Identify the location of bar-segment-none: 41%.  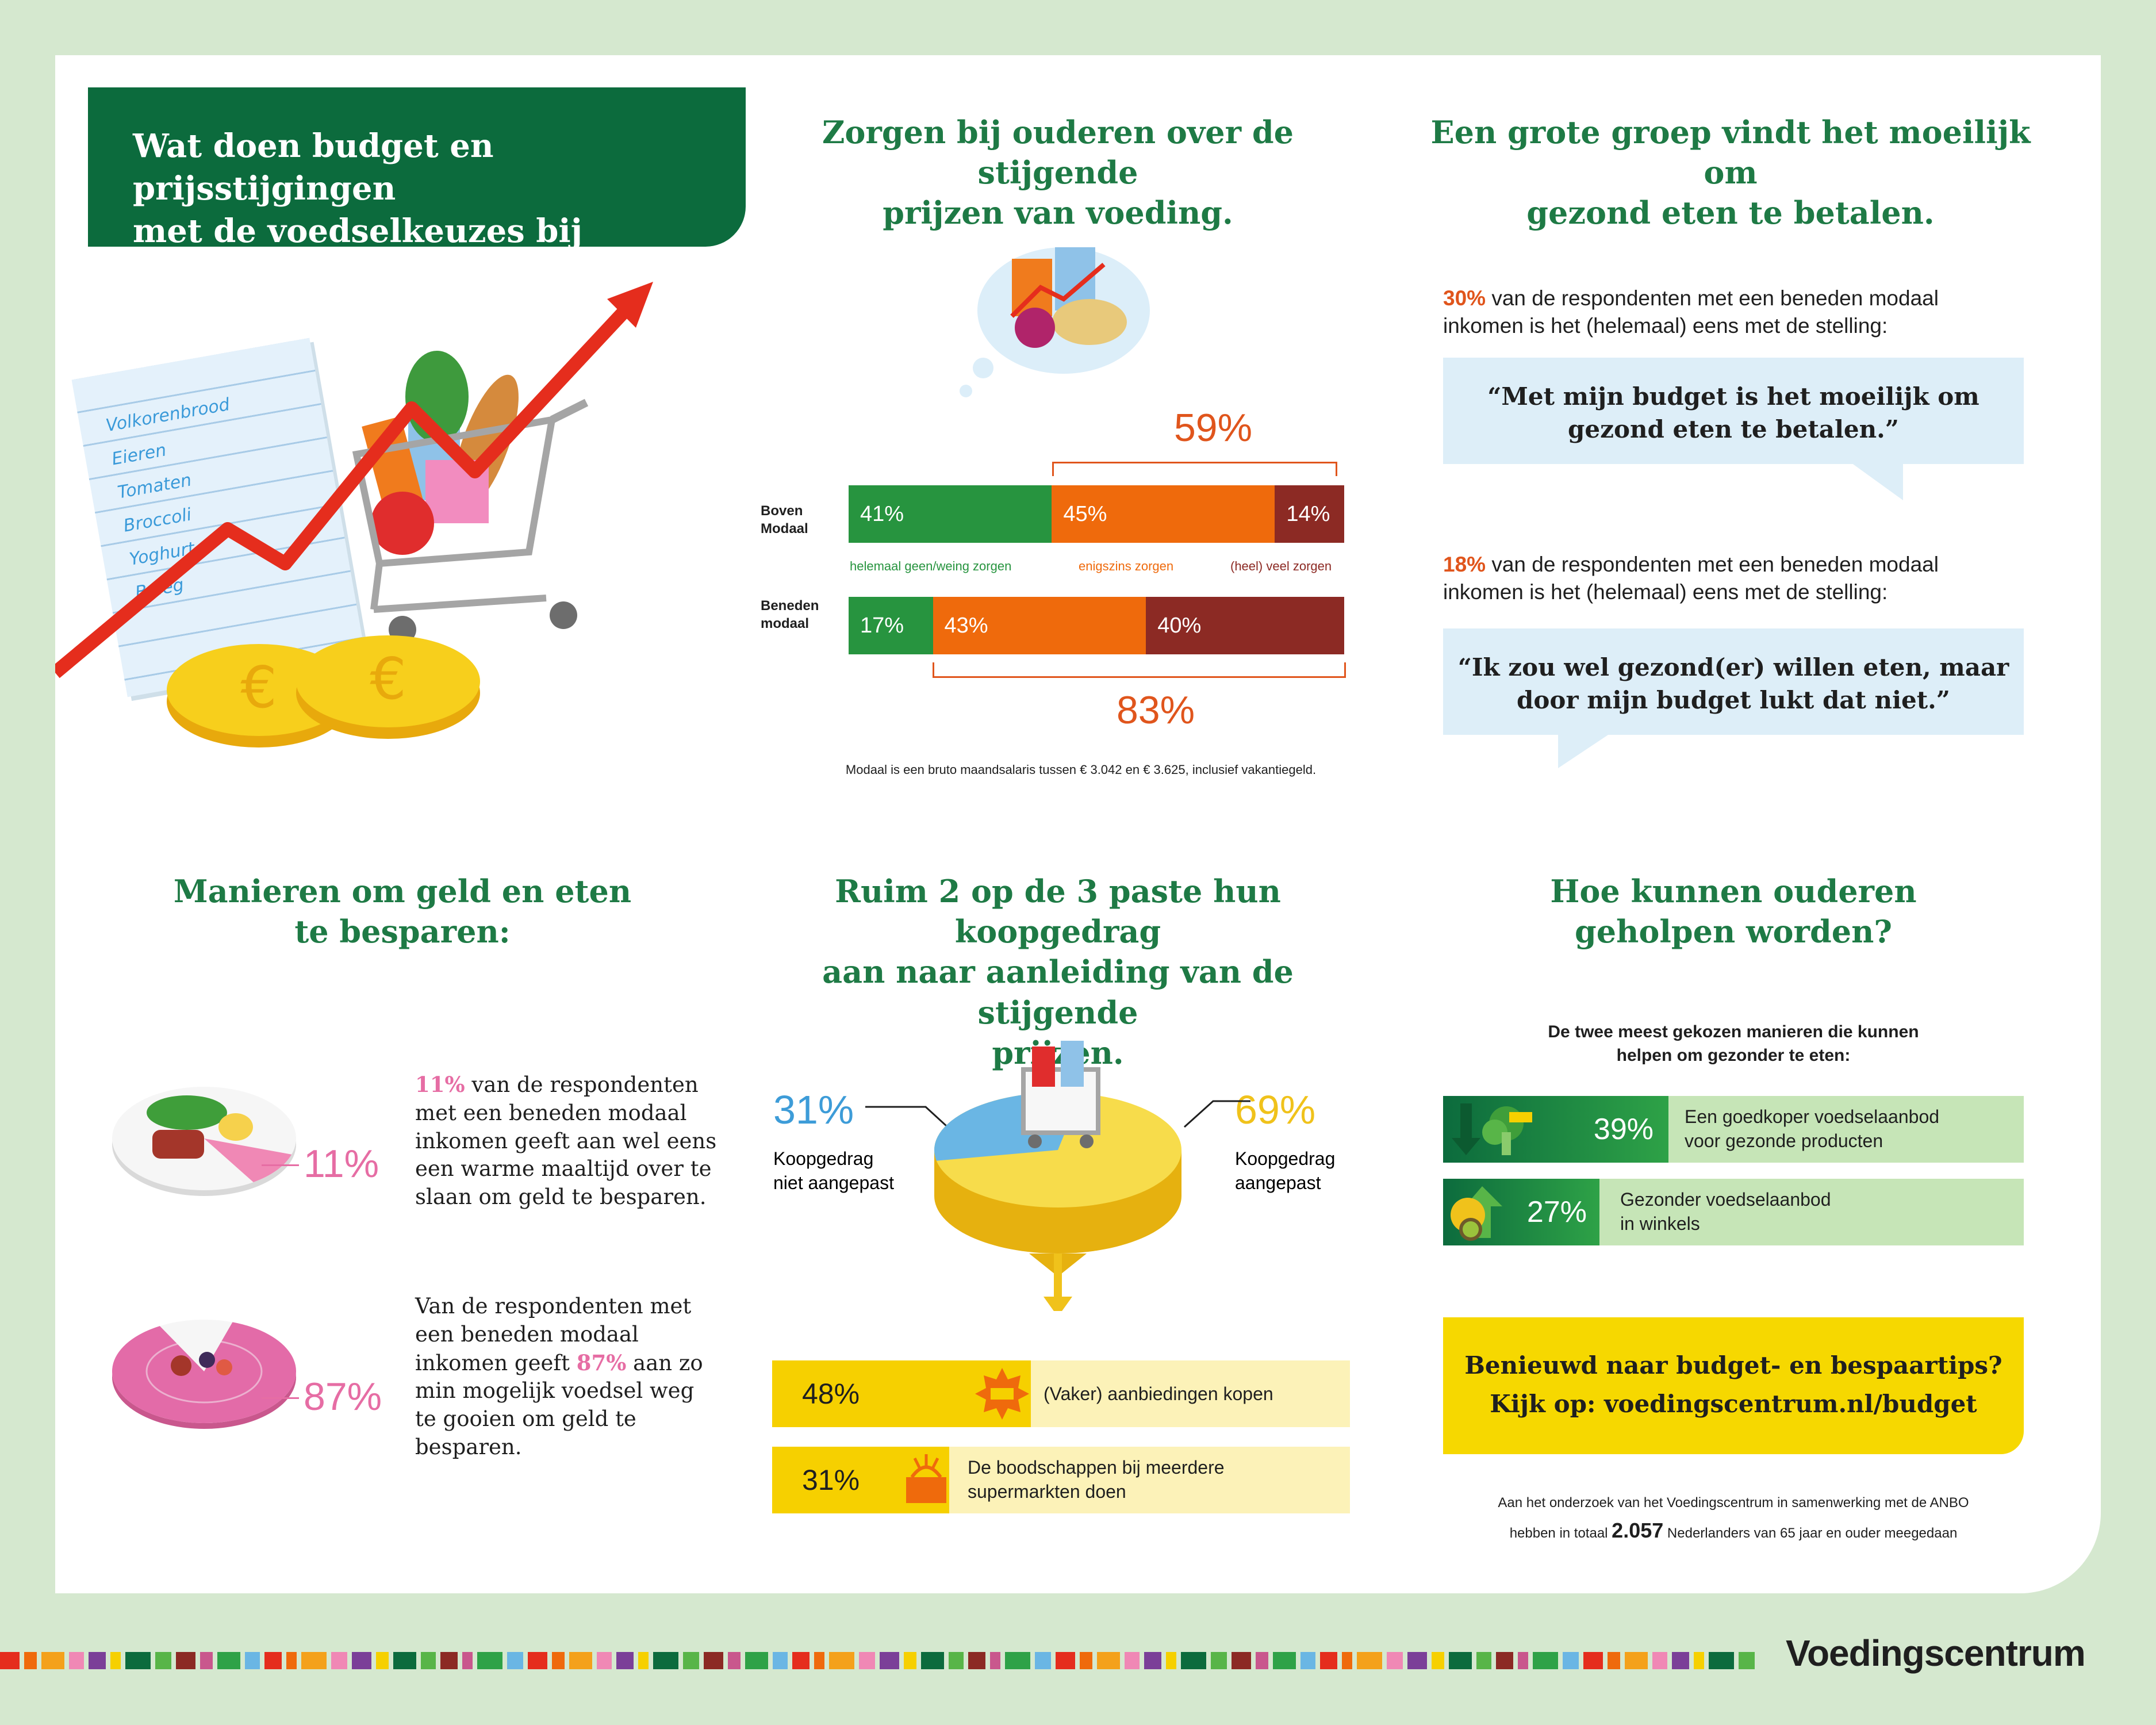
(950, 514).